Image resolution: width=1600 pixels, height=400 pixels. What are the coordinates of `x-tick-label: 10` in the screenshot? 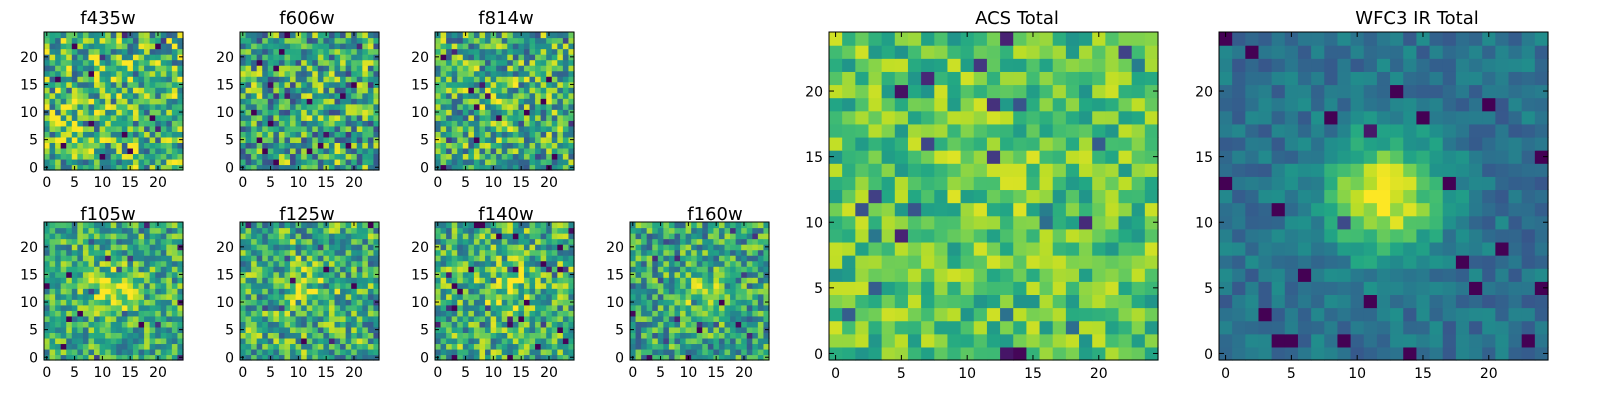 It's located at (298, 373).